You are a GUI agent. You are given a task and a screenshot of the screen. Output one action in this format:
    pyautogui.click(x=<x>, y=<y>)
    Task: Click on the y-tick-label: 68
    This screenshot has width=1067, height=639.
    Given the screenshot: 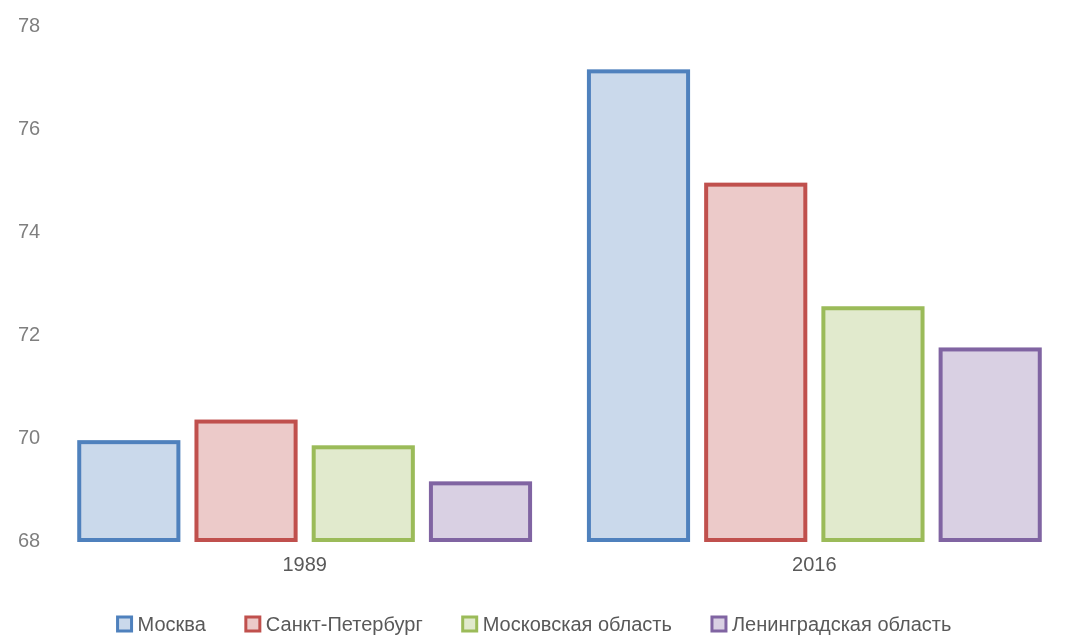 What is the action you would take?
    pyautogui.click(x=29, y=539)
    